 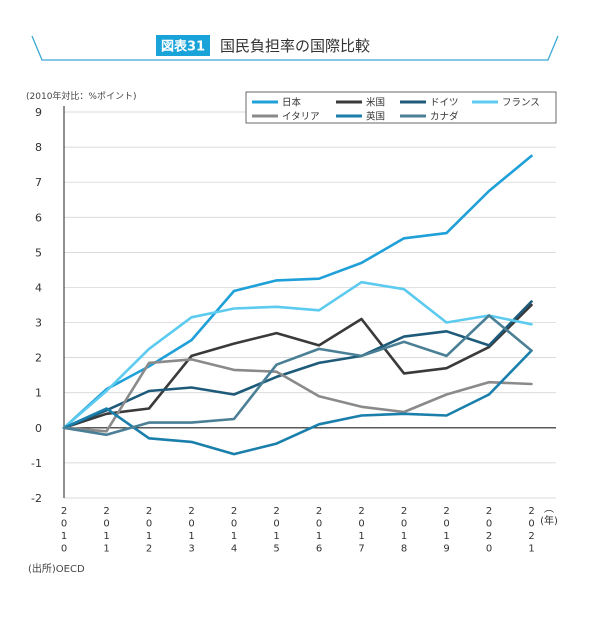 I want to click on x-tick-digit: 8, so click(x=404, y=549).